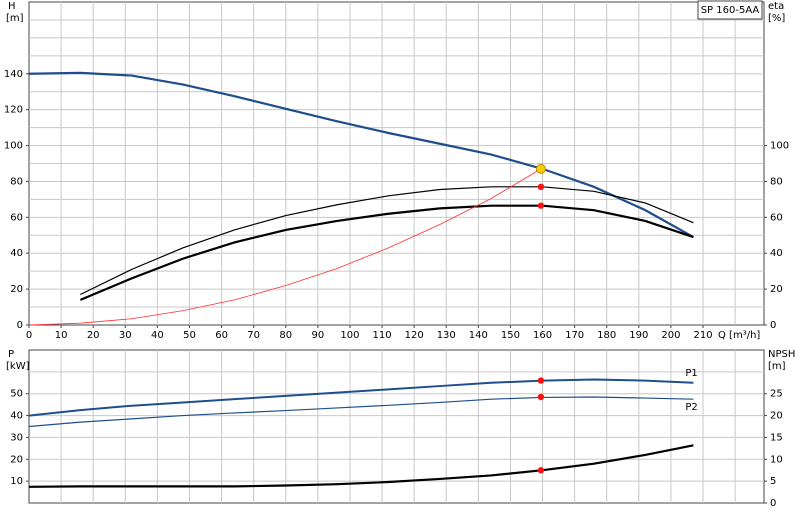  I want to click on y2-tick-label: 100, so click(779, 146).